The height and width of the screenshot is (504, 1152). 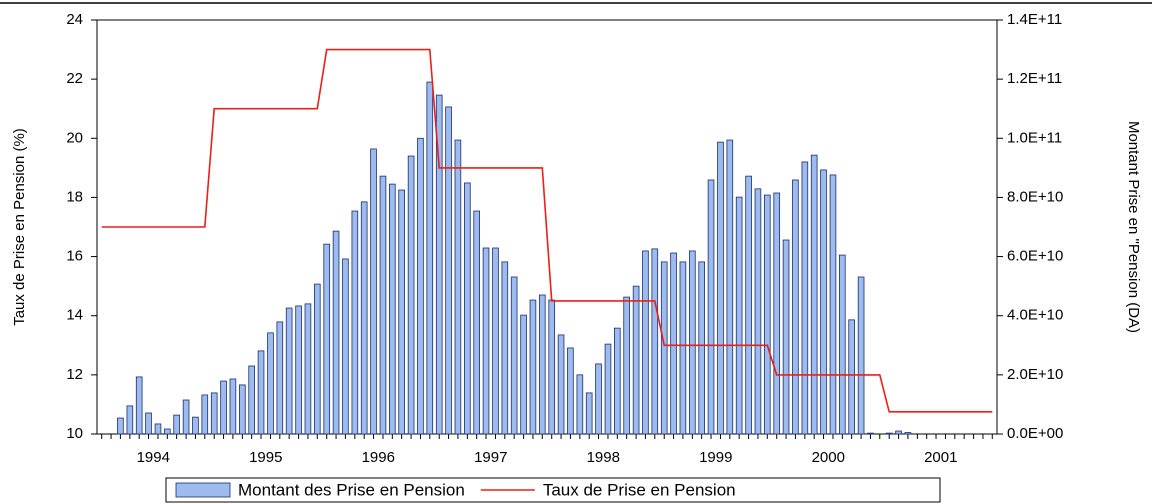 What do you see at coordinates (153, 457) in the screenshot?
I see `x-tick-label: 1994` at bounding box center [153, 457].